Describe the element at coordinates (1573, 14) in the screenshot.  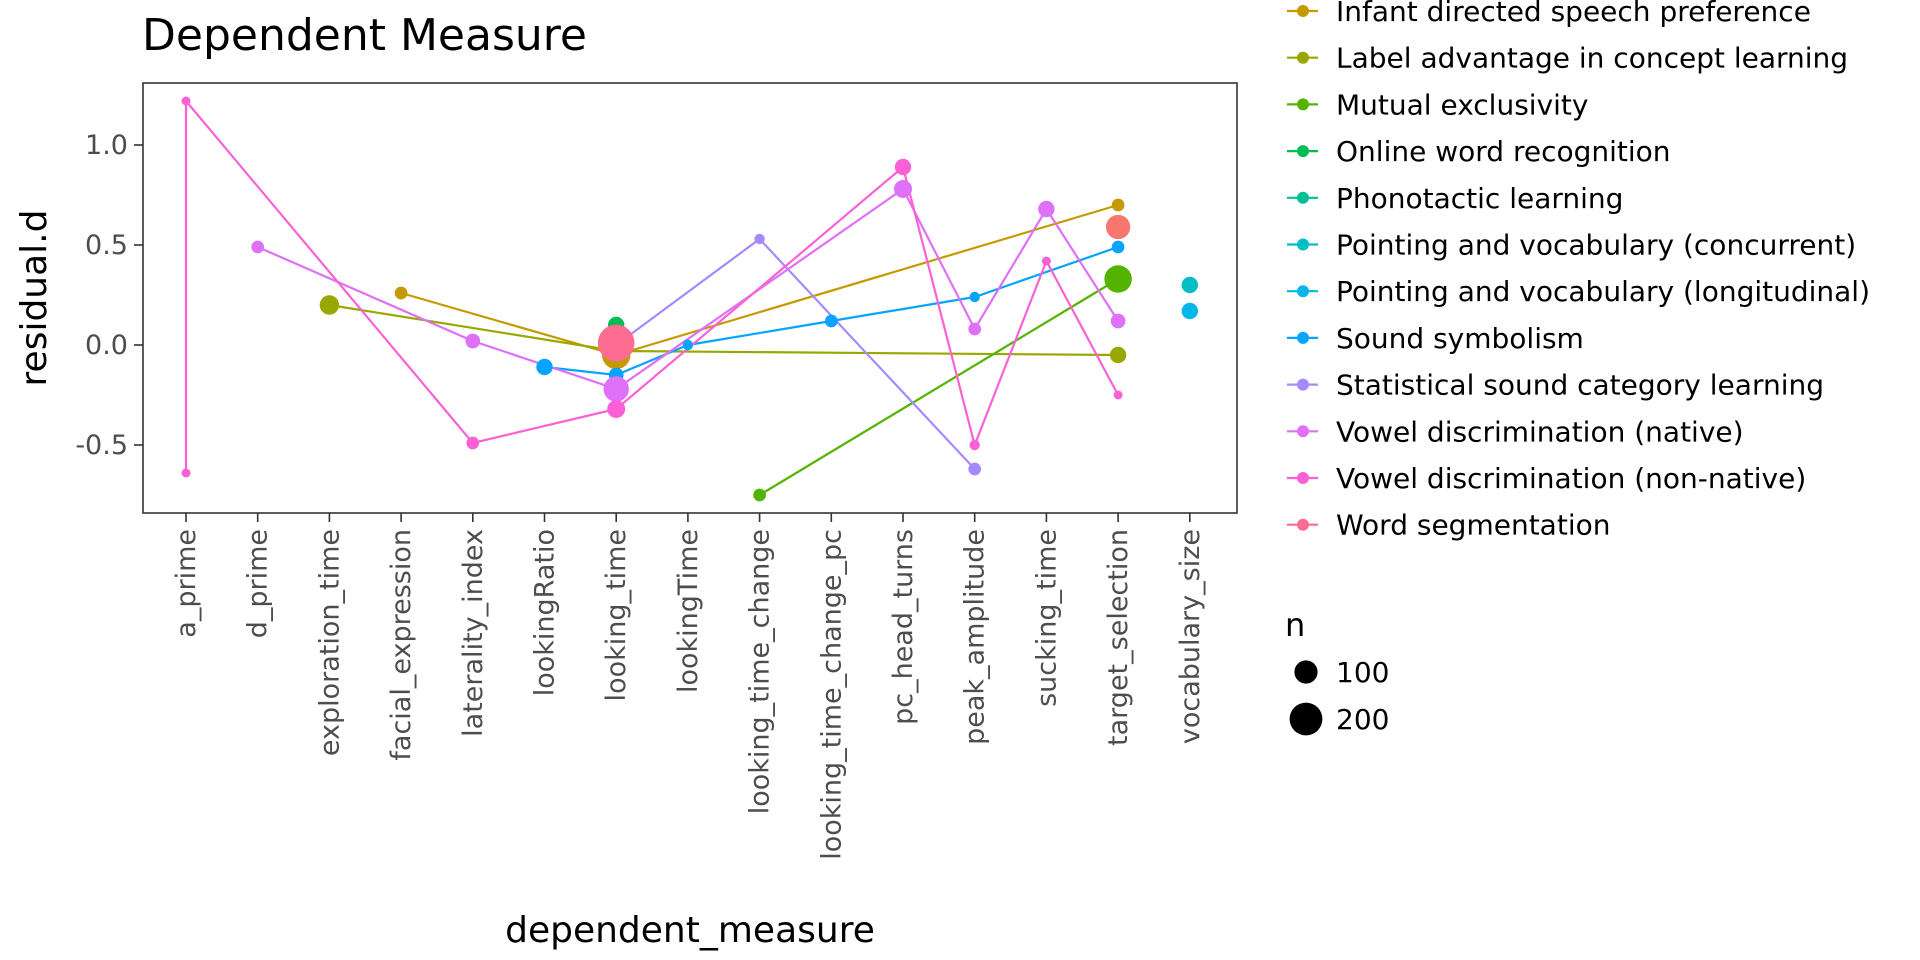
I see `legend-label: Infant directed speech preference` at that location.